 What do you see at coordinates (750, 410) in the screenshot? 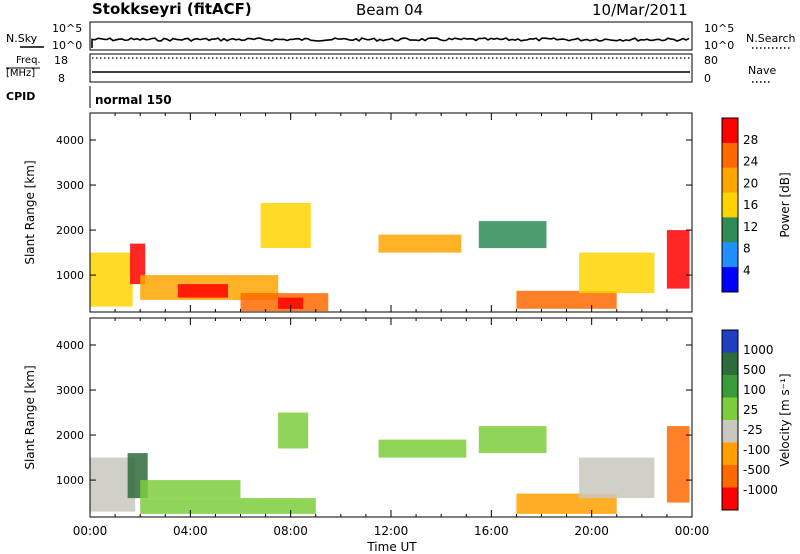
I see `colorbar-tick-label: 25` at bounding box center [750, 410].